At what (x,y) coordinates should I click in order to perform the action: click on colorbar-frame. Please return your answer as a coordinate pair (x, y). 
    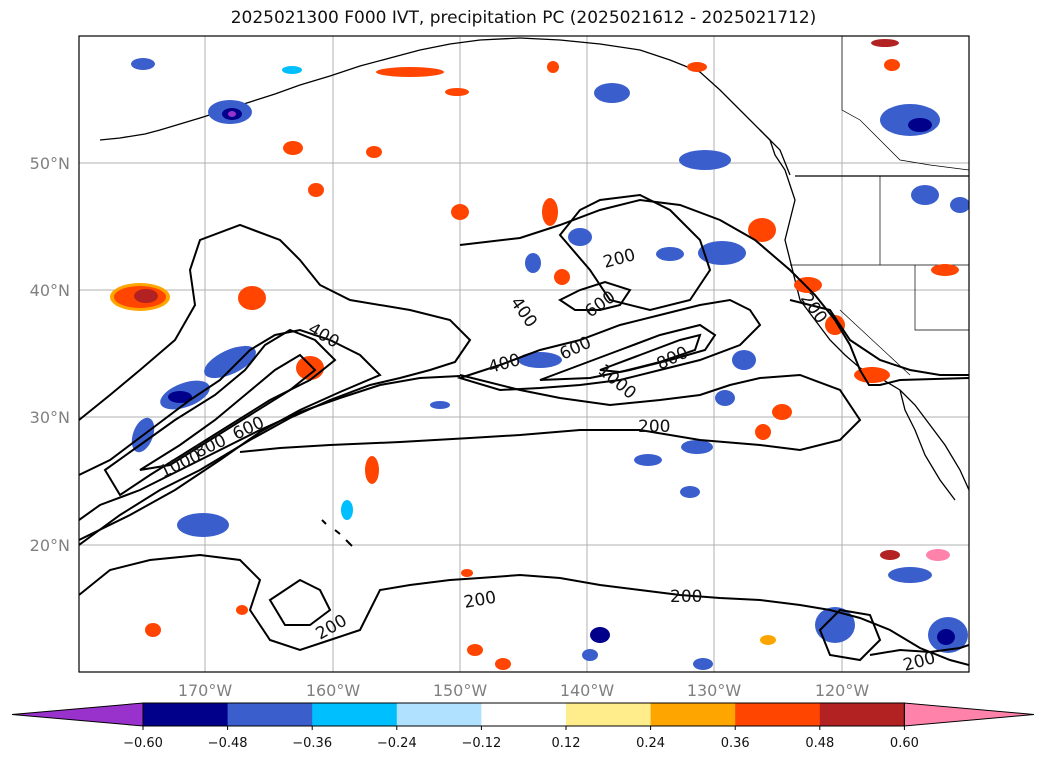
    Looking at the image, I should click on (523, 714).